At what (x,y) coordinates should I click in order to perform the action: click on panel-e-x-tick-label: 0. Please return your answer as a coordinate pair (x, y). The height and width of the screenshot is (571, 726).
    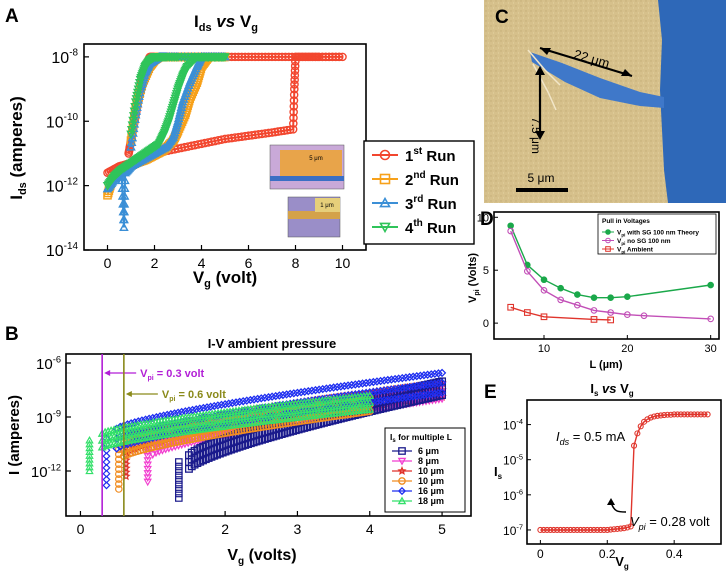
    Looking at the image, I should click on (540, 554).